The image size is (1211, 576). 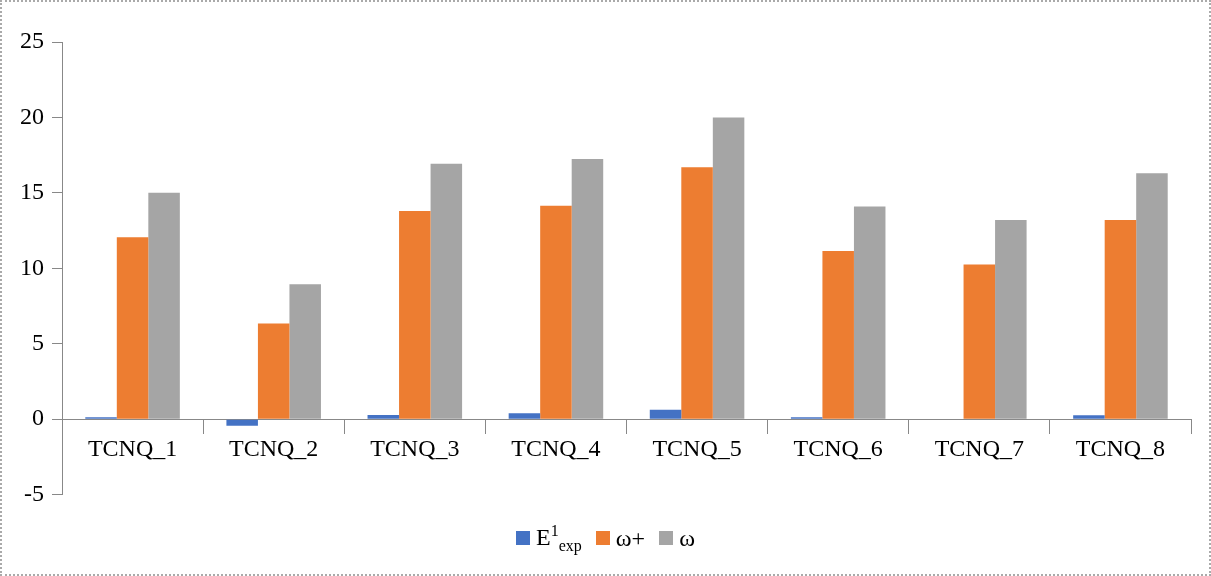 I want to click on x-tick-label: TCNQ_7, so click(x=979, y=447).